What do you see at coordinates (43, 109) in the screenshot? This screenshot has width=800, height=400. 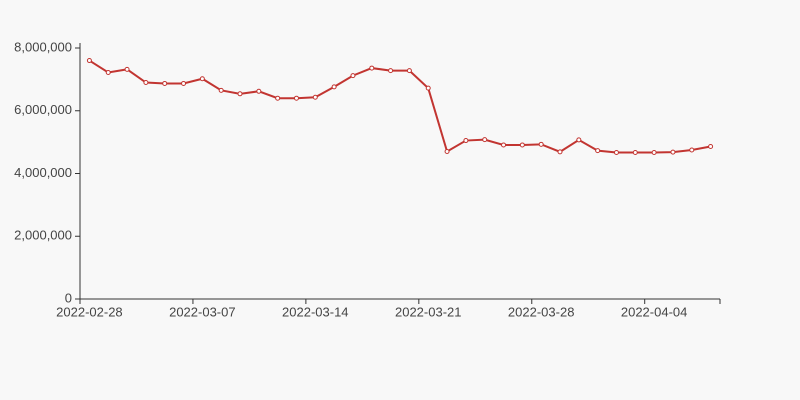 I see `y-tick-label: 6,000,000` at bounding box center [43, 109].